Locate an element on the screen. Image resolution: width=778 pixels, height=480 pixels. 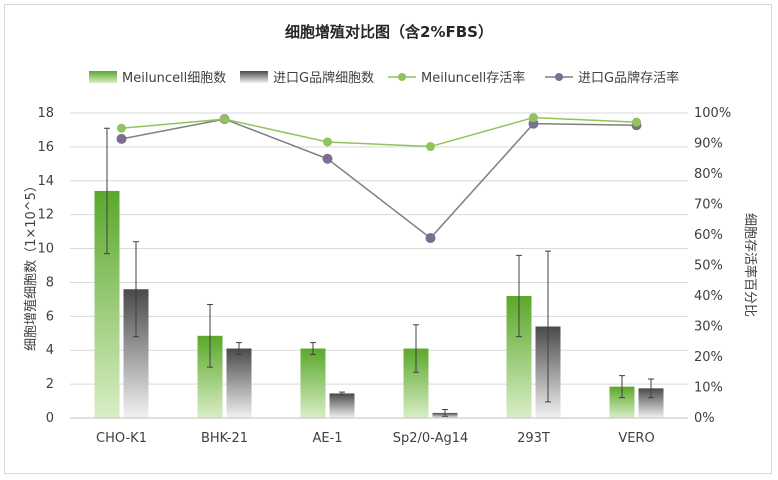
x-category-label: CHO-K1 is located at coordinates (121, 438).